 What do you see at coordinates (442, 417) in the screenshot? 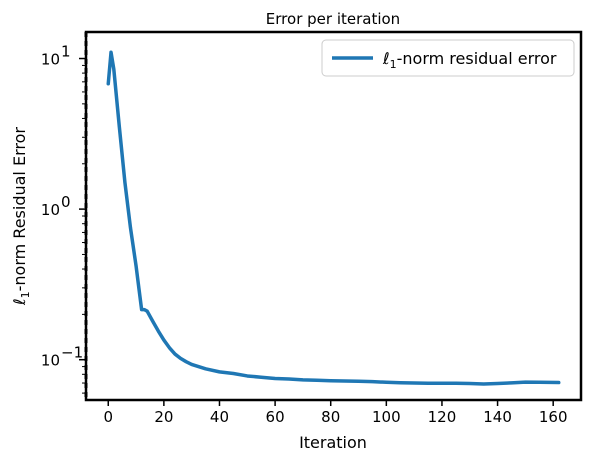
I see `x-tick-label: 120` at bounding box center [442, 417].